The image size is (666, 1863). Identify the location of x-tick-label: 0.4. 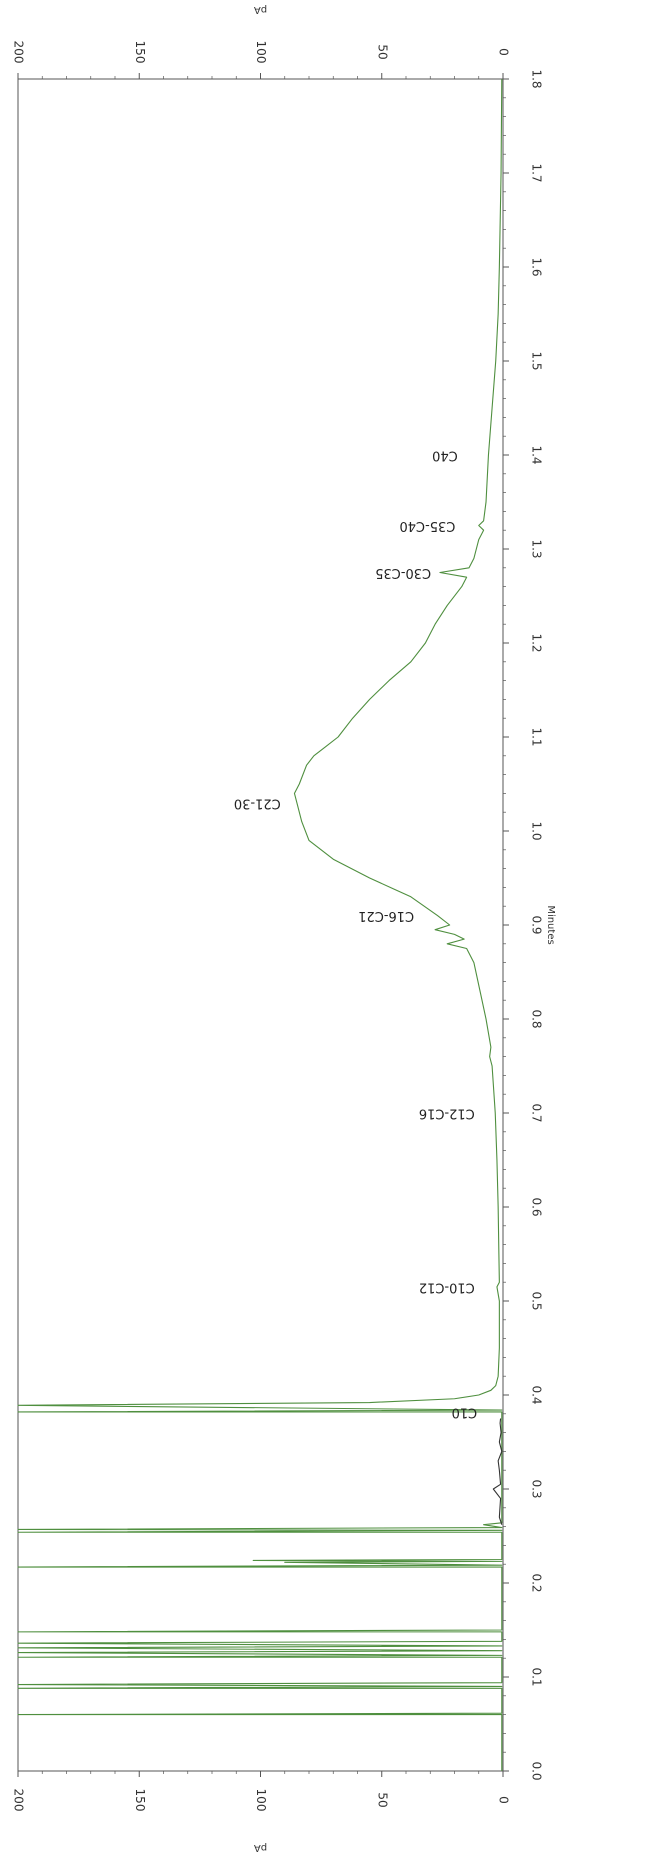
(537, 1394).